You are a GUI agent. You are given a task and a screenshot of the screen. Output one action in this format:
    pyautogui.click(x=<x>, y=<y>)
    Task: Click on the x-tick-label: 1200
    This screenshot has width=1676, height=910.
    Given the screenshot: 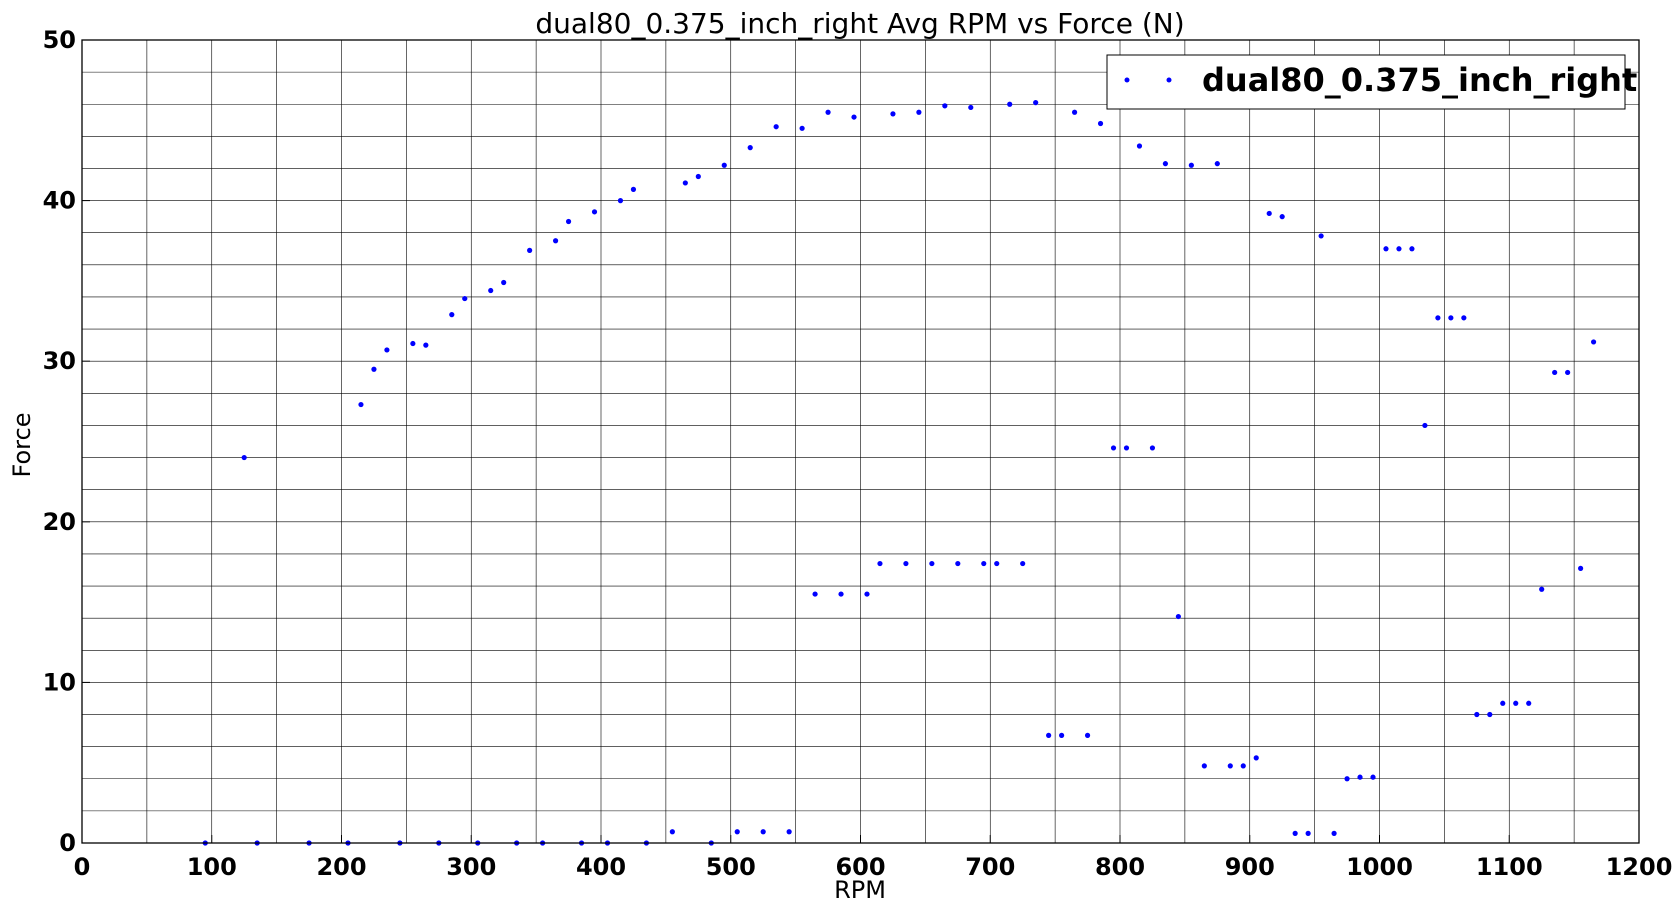 What is the action you would take?
    pyautogui.click(x=1639, y=867)
    